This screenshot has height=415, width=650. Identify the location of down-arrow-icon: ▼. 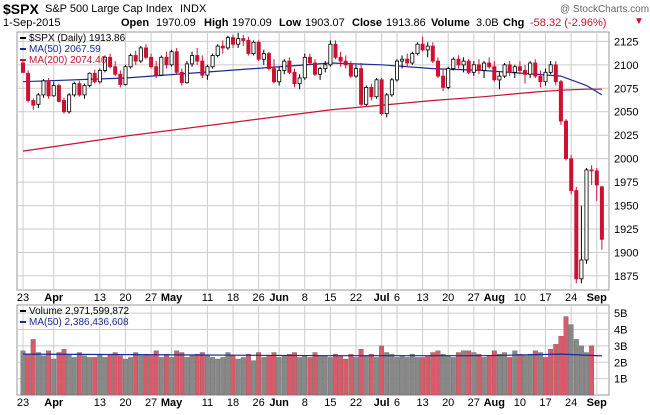
(639, 21).